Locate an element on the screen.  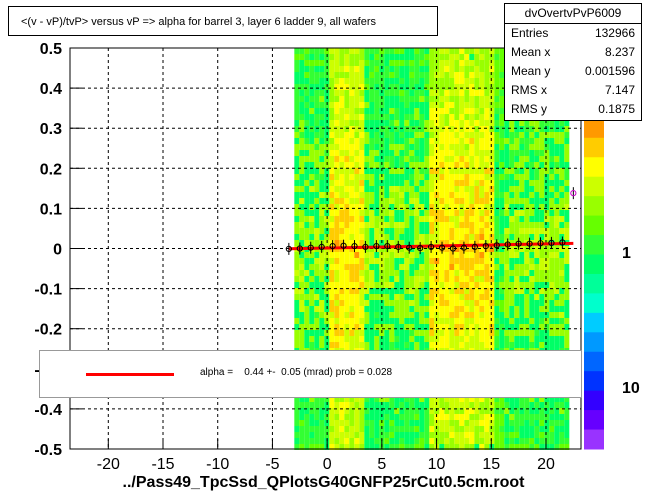
stats-value: 0.1875 is located at coordinates (616, 109).